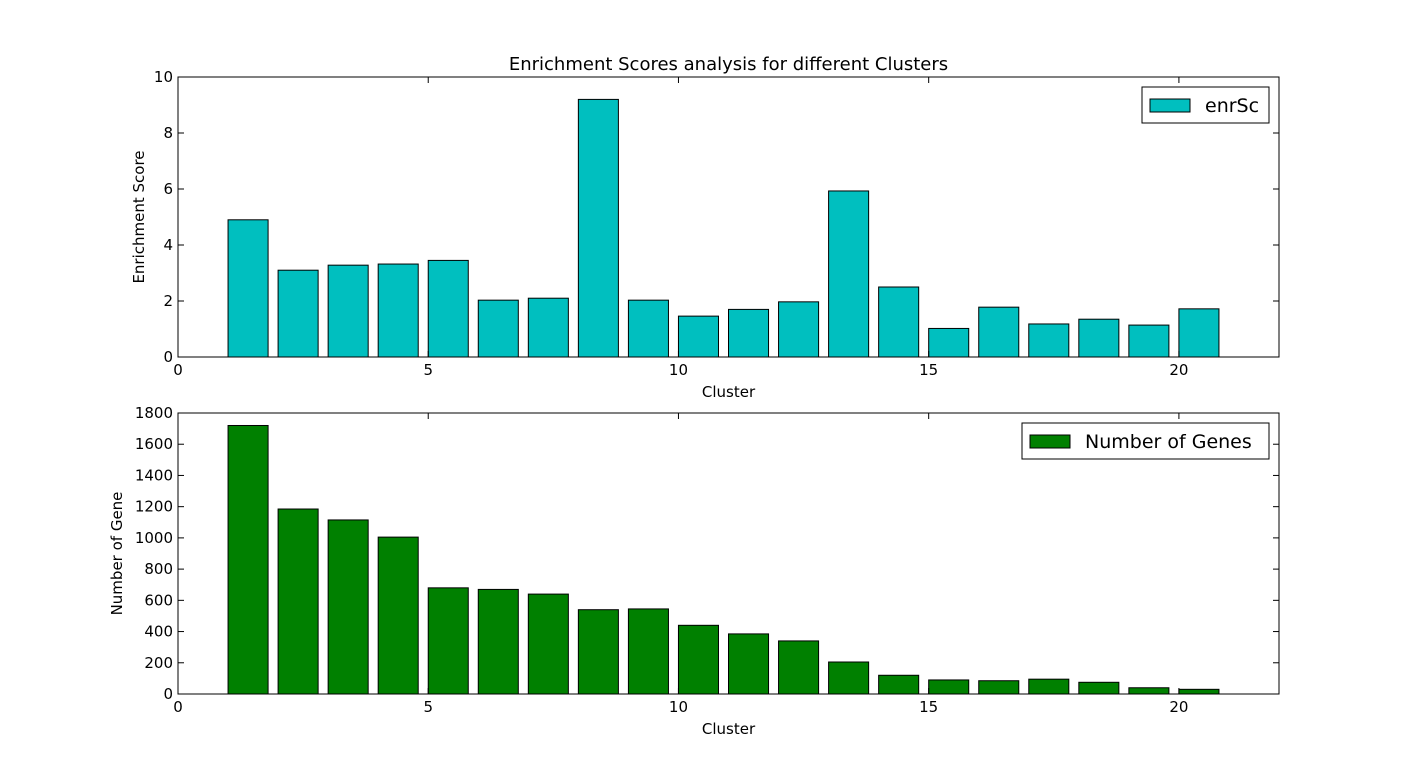 The height and width of the screenshot is (771, 1421). I want to click on y-tick-label: 1800, so click(154, 413).